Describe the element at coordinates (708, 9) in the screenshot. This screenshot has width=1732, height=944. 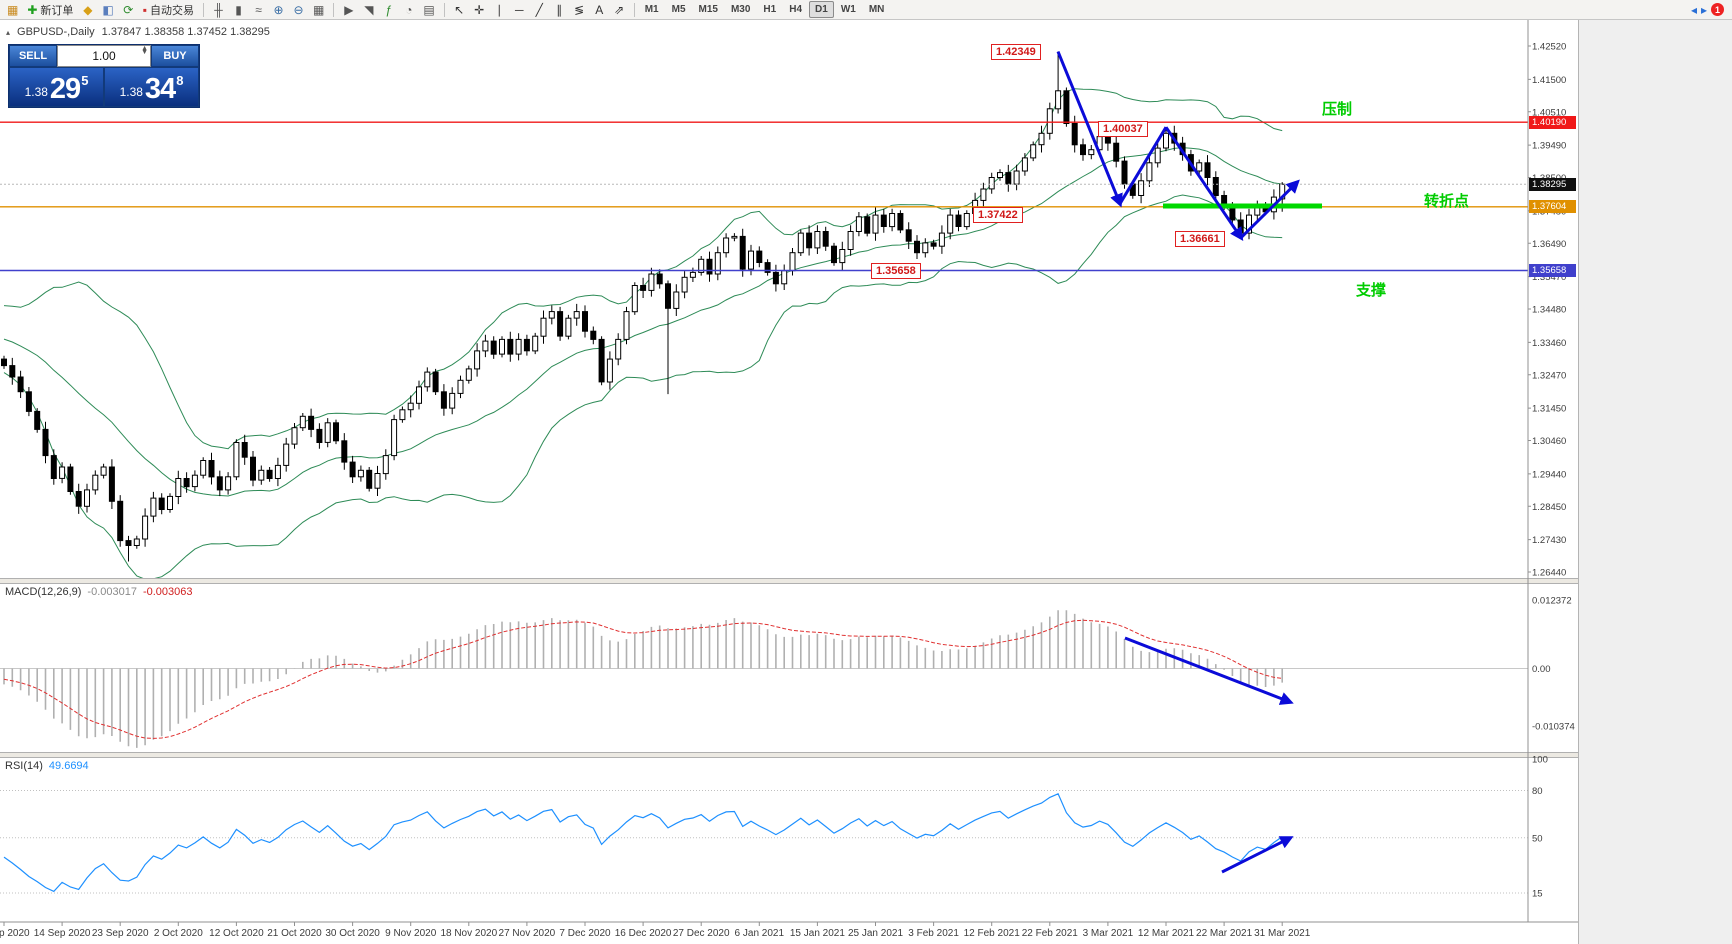
I see `timeframe-m15: M15` at that location.